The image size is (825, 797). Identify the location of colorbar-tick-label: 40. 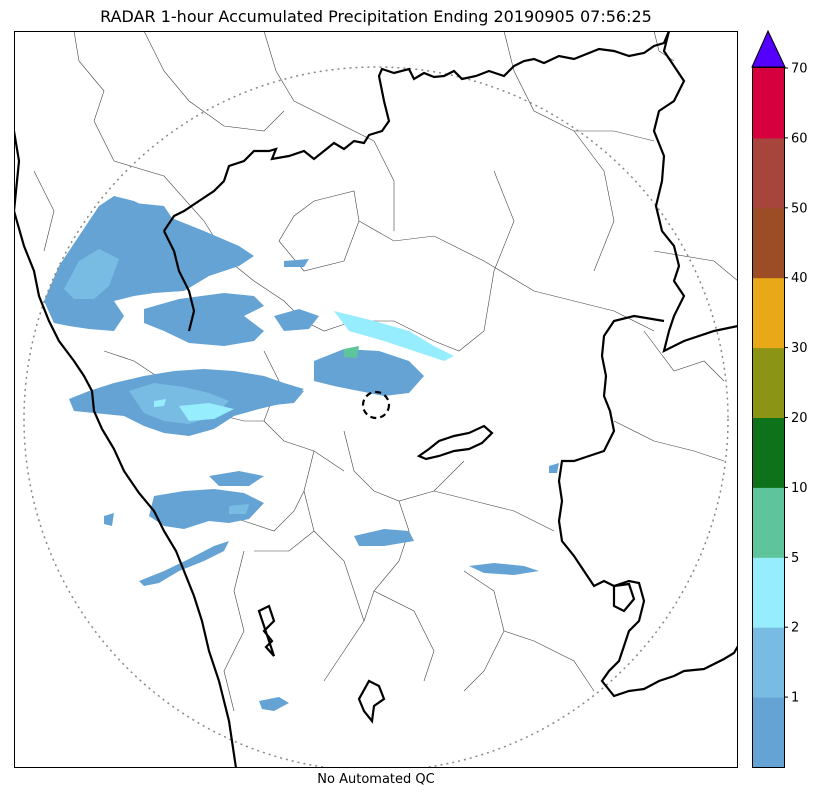
(799, 278).